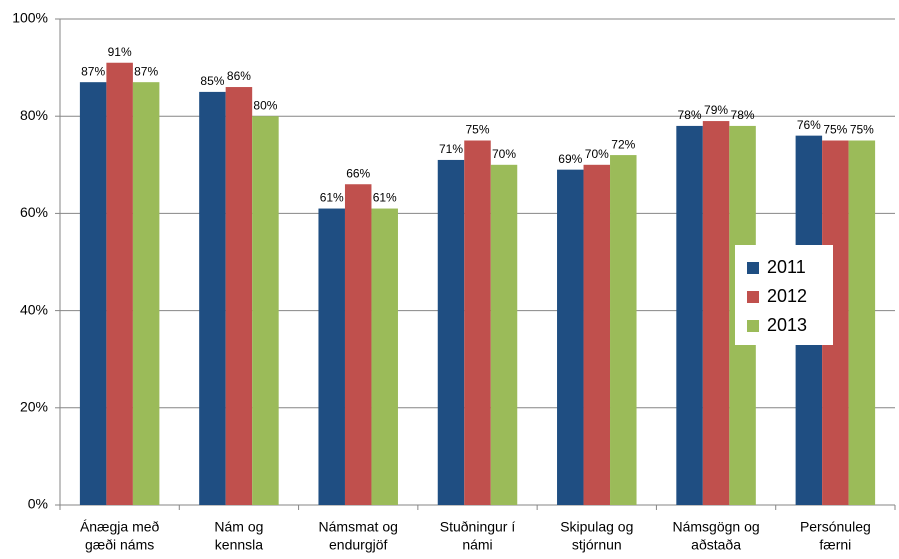 The image size is (899, 559). What do you see at coordinates (596, 527) in the screenshot?
I see `x-tick-label: Skipulag og` at bounding box center [596, 527].